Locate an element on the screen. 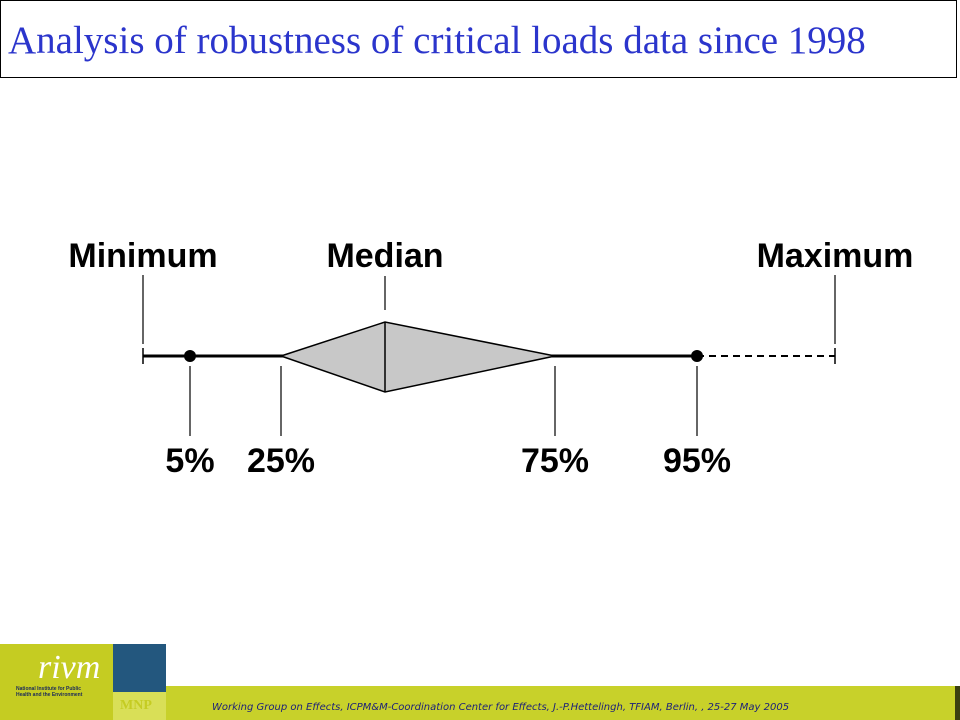 This screenshot has height=720, width=960. label-maximum: Maximum is located at coordinates (835, 256).